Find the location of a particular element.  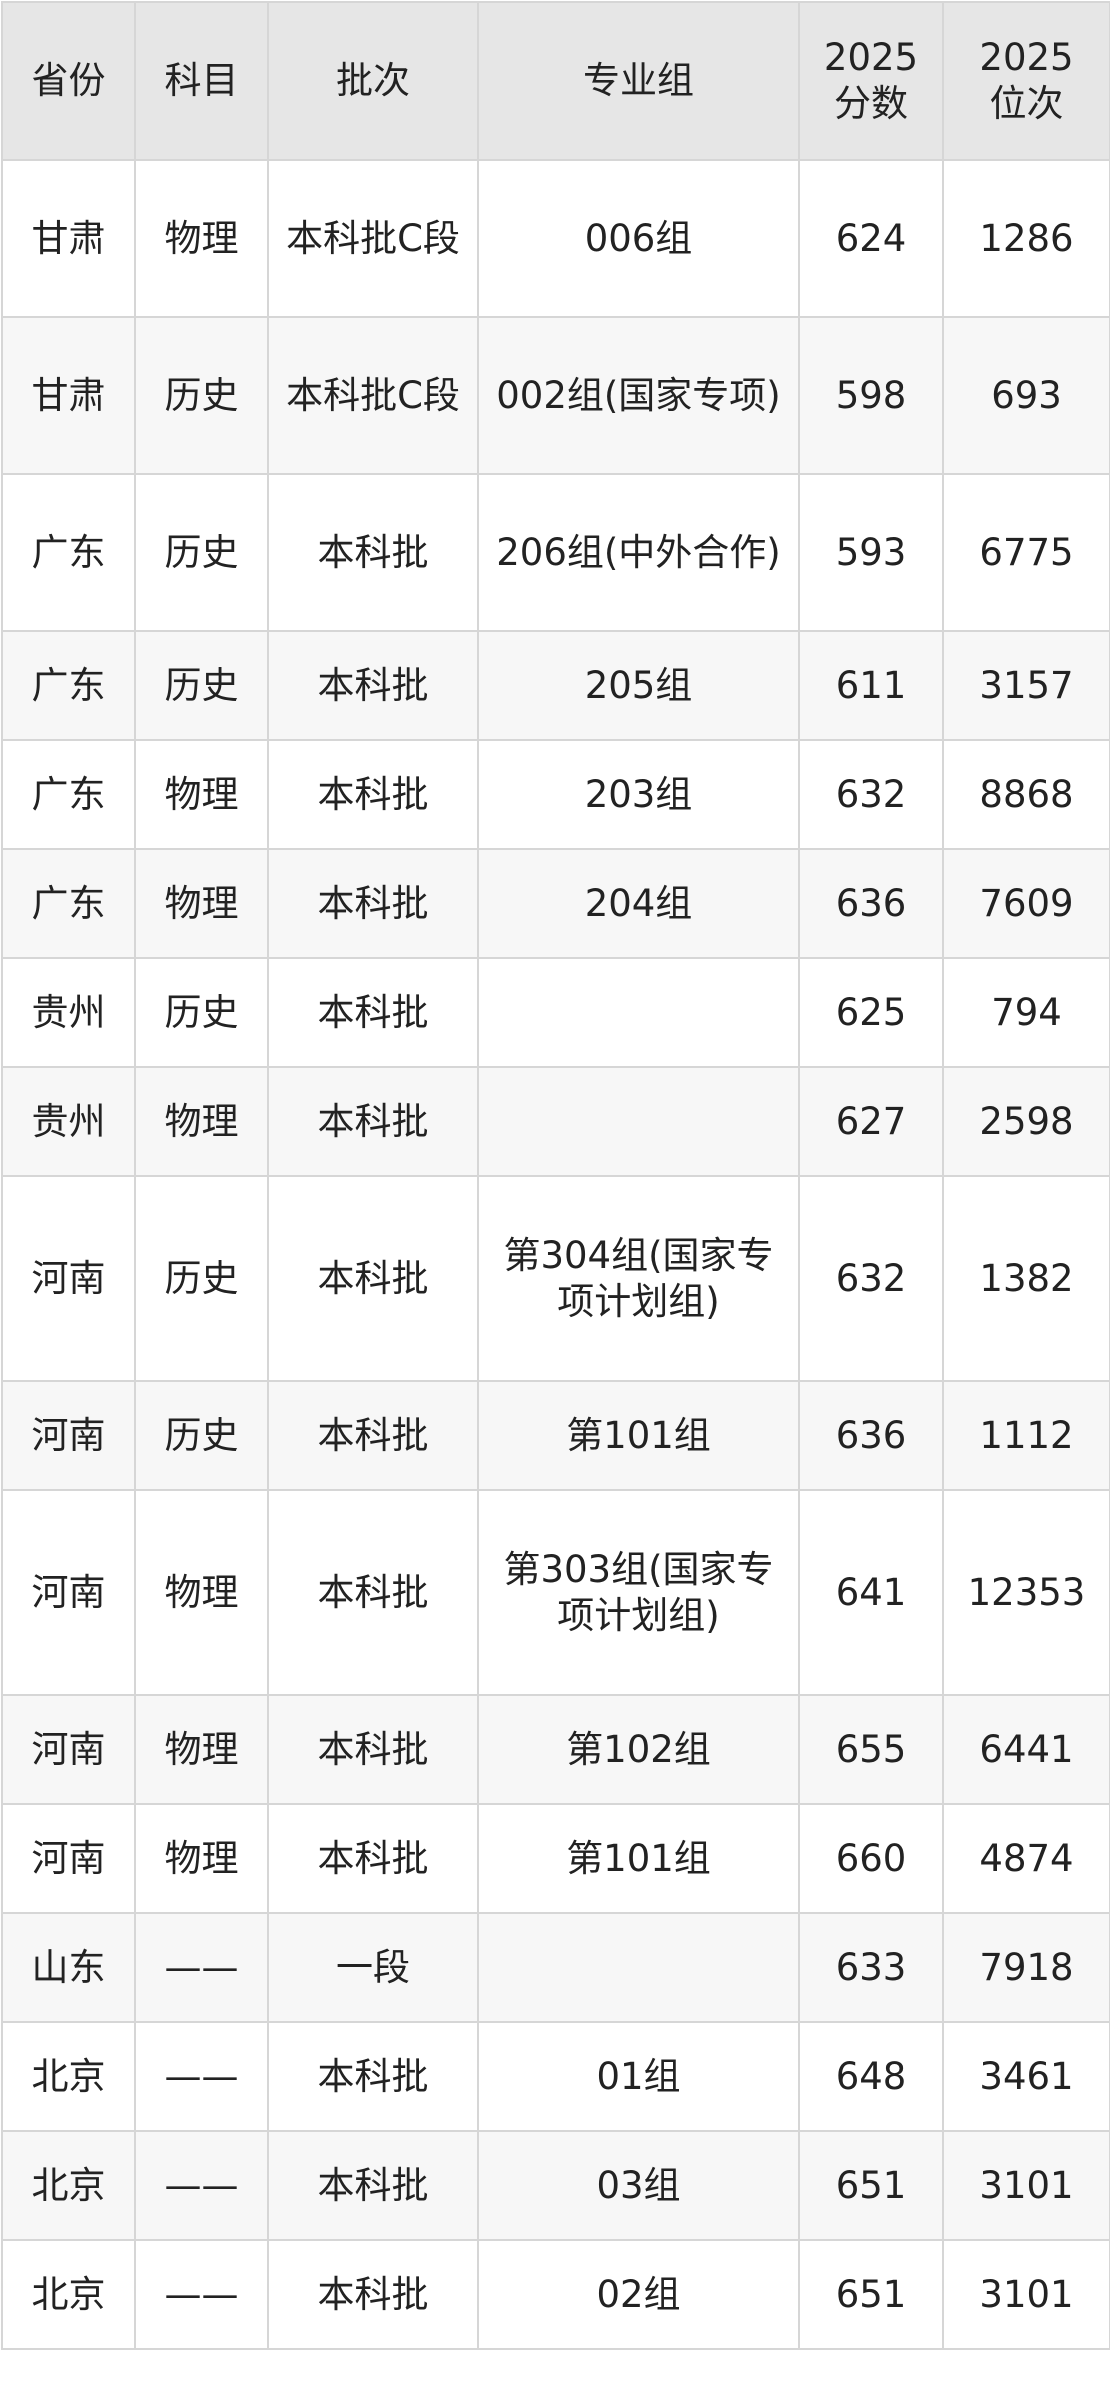

table-row: 广东 物理 本科批 203组 632 8868 is located at coordinates (555, 794).